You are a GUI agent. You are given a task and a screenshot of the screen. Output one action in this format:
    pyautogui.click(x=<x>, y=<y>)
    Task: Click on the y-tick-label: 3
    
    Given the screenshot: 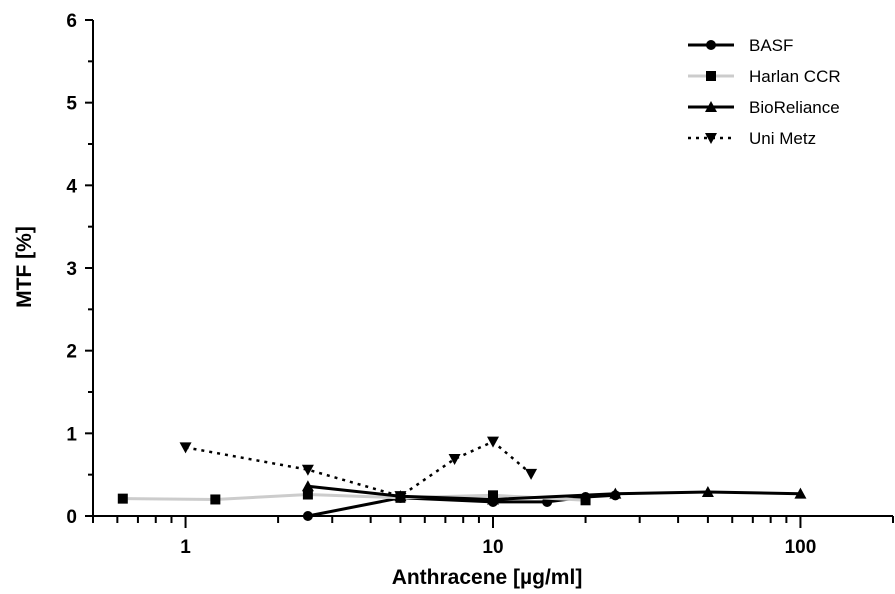 What is the action you would take?
    pyautogui.click(x=71, y=269)
    